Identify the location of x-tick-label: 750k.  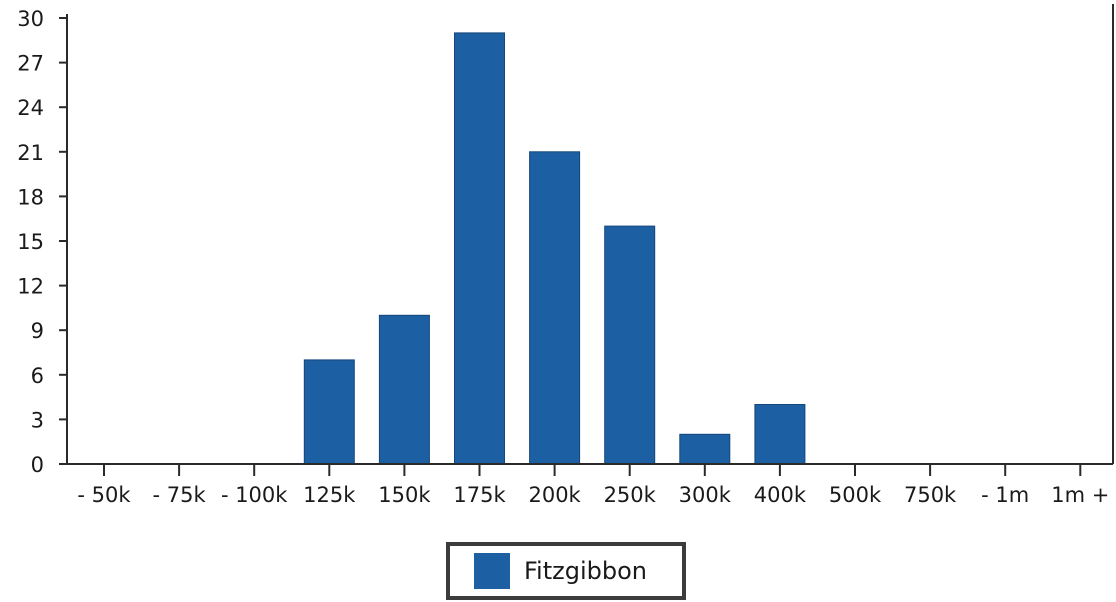
(930, 495).